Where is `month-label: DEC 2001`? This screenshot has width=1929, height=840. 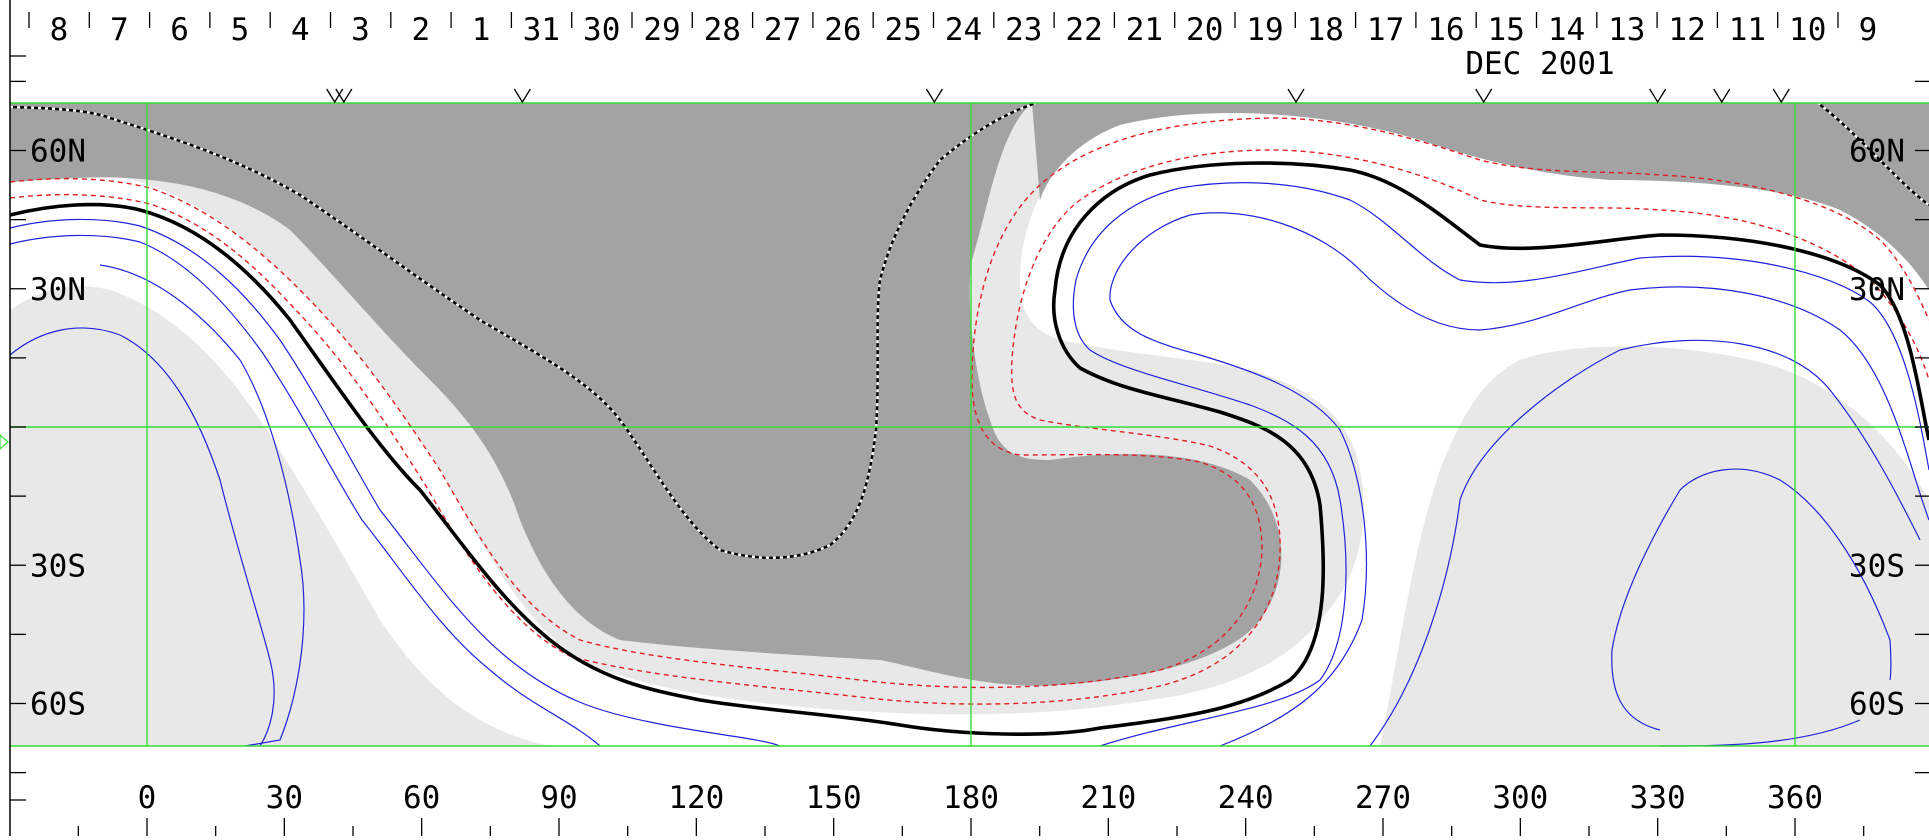
month-label: DEC 2001 is located at coordinates (1539, 64).